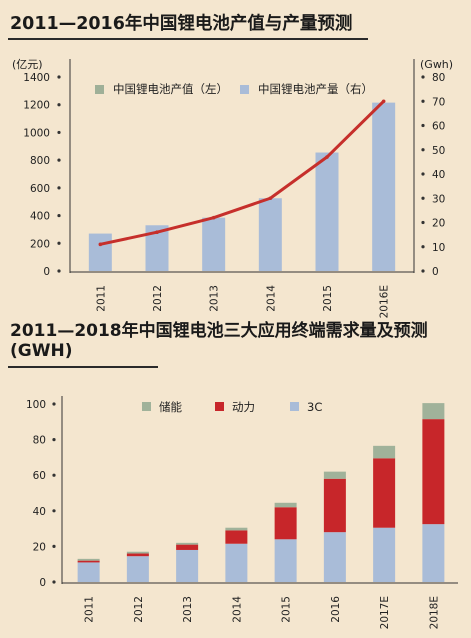  What do you see at coordinates (36, 78) in the screenshot?
I see `y-tick-left: 1400` at bounding box center [36, 78].